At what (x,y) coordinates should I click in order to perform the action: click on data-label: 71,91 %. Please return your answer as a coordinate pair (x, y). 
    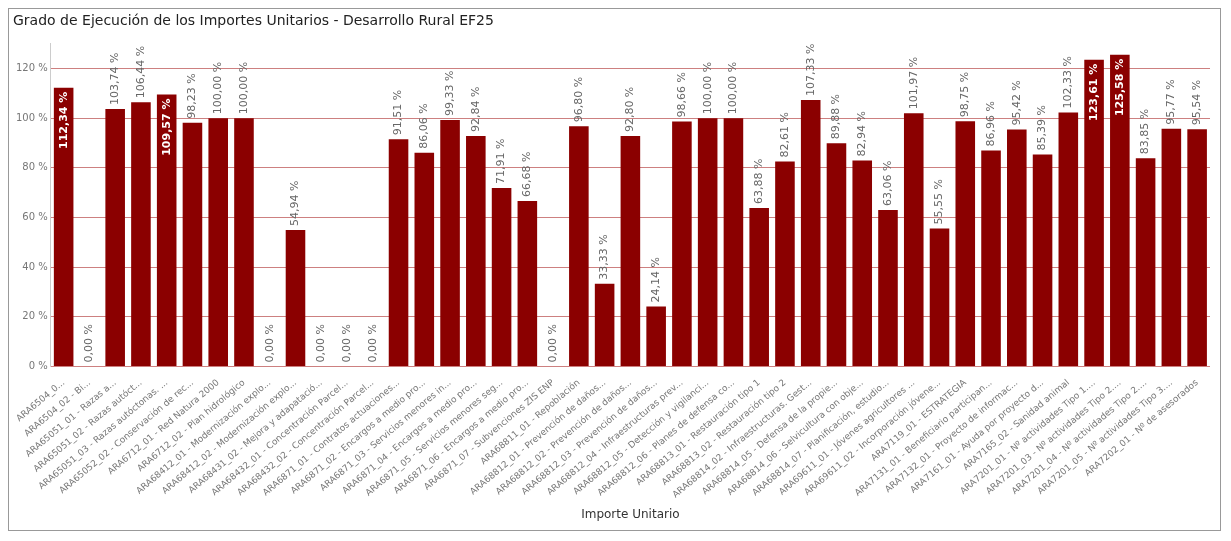
    Looking at the image, I should click on (501, 161).